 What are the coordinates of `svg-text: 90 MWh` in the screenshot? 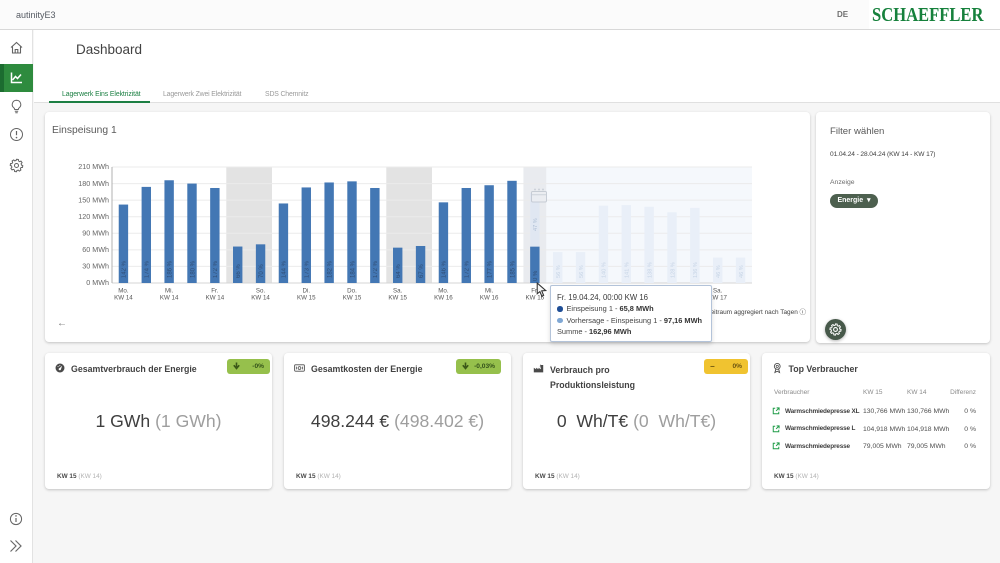 It's located at (95, 233).